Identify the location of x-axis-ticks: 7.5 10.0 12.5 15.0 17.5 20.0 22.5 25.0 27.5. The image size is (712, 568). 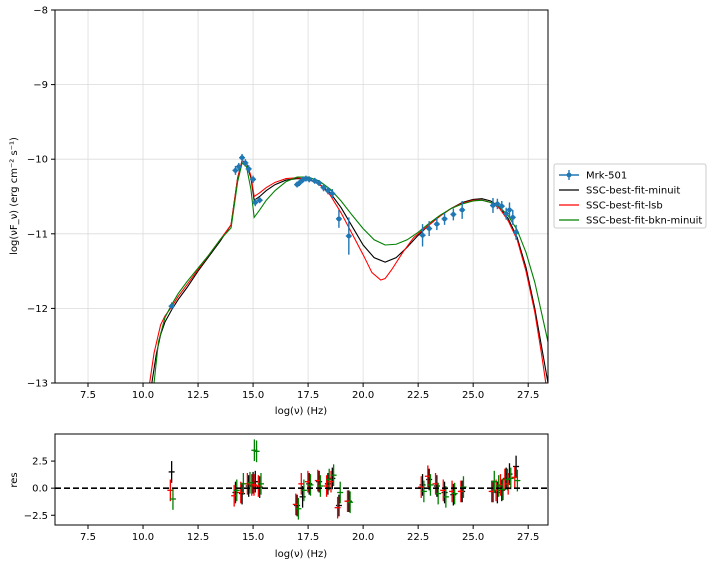
(309, 392).